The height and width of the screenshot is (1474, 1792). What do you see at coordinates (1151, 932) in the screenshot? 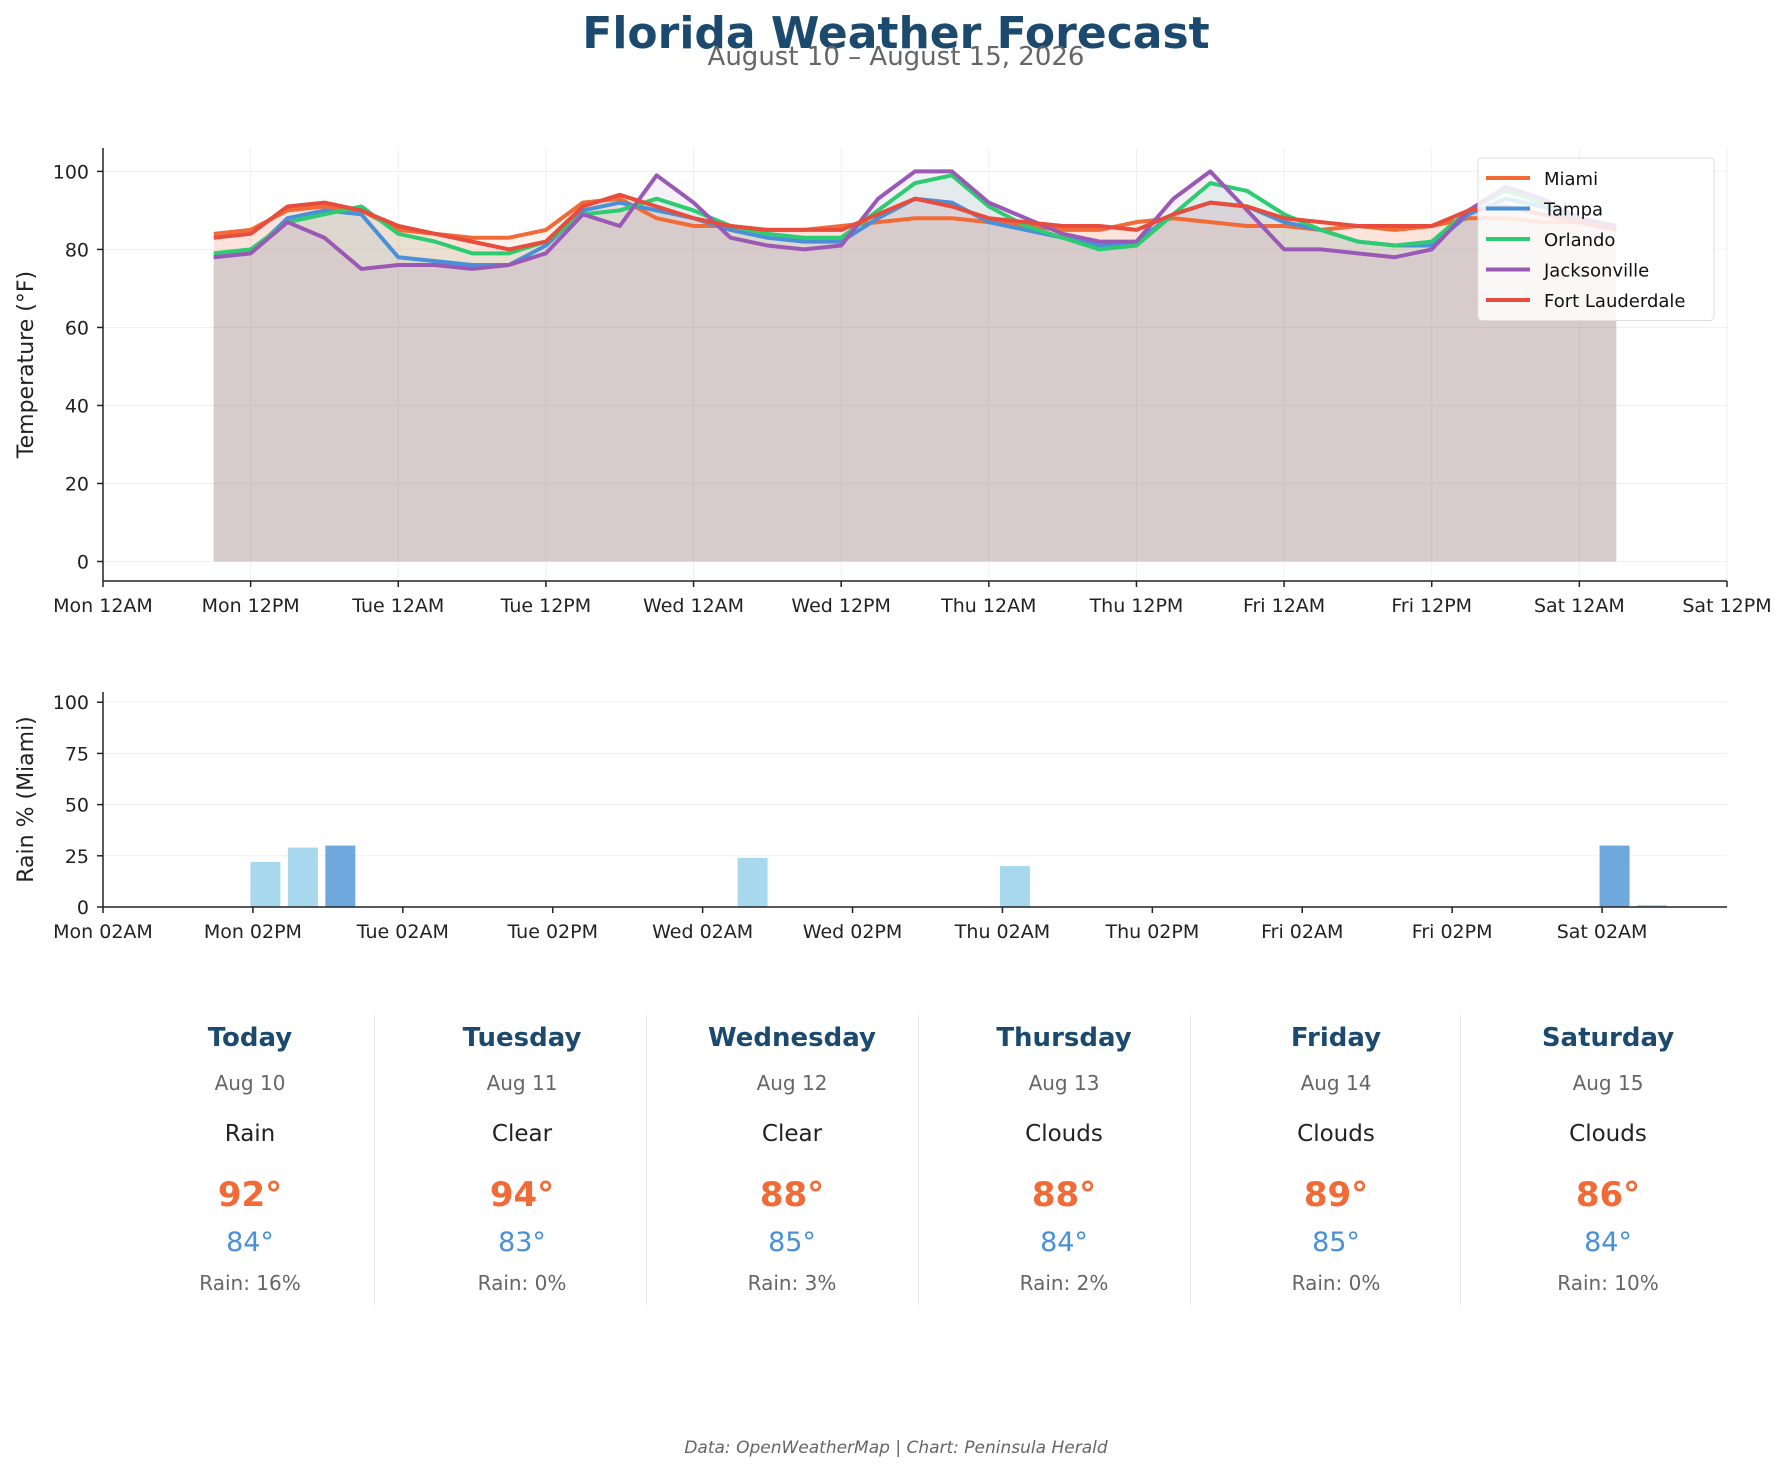
I see `x-tick-label: Thu 02PM` at bounding box center [1151, 932].